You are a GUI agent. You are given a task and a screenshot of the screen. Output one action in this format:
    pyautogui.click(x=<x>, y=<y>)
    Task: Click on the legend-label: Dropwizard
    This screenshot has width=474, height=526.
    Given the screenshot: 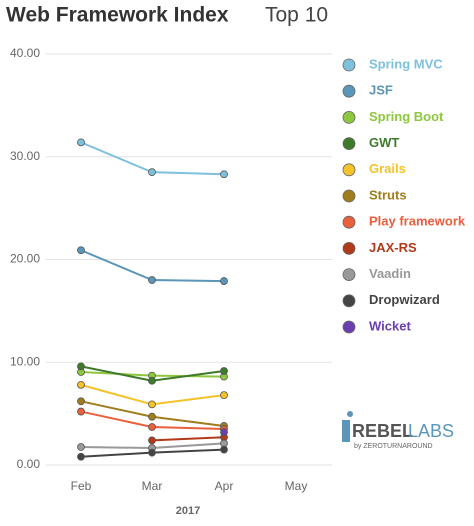 What is the action you would take?
    pyautogui.click(x=404, y=299)
    